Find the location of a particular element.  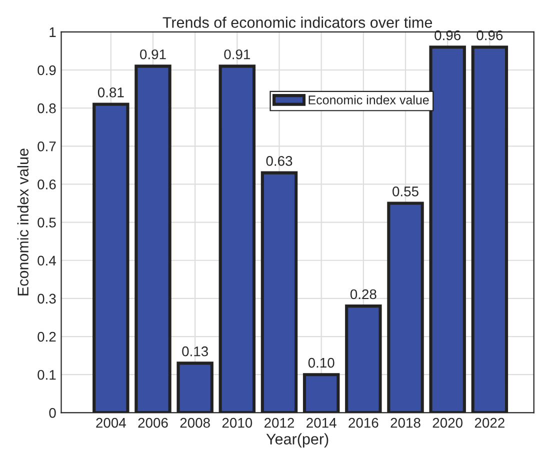

text: 0.10 is located at coordinates (321, 363).